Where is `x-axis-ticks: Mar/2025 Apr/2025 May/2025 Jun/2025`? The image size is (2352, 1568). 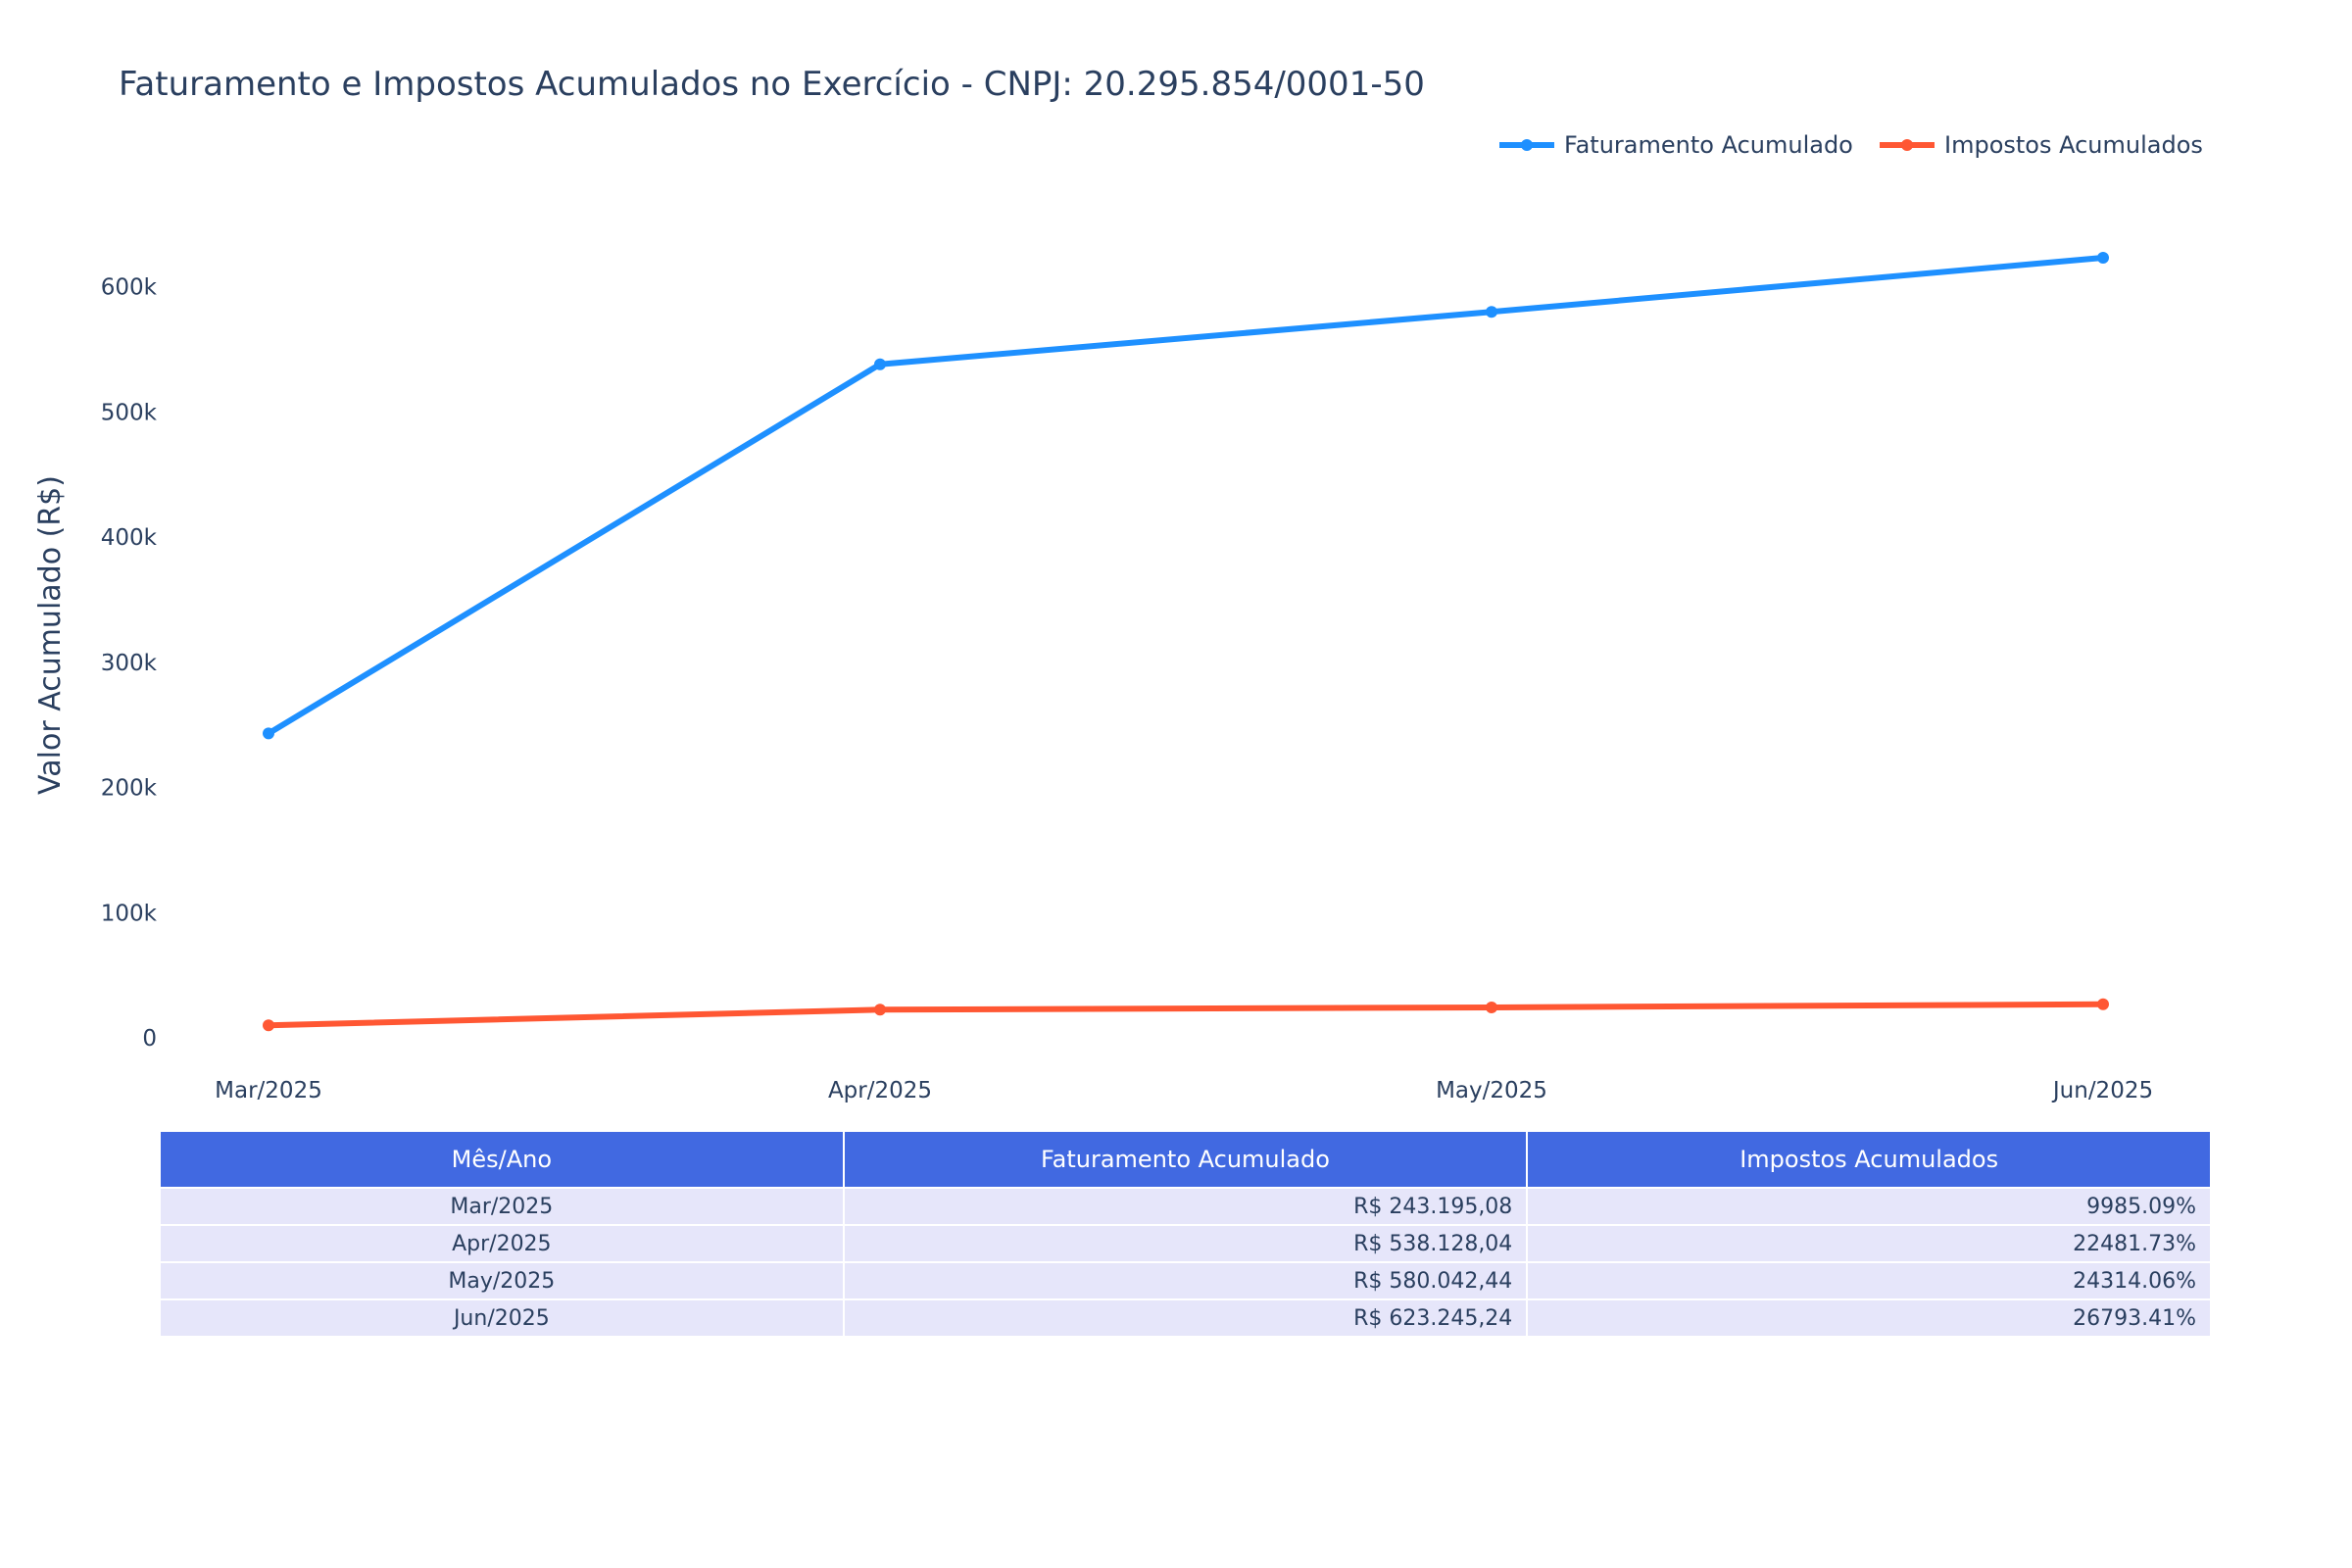 x-axis-ticks: Mar/2025 Apr/2025 May/2025 Jun/2025 is located at coordinates (1184, 1090).